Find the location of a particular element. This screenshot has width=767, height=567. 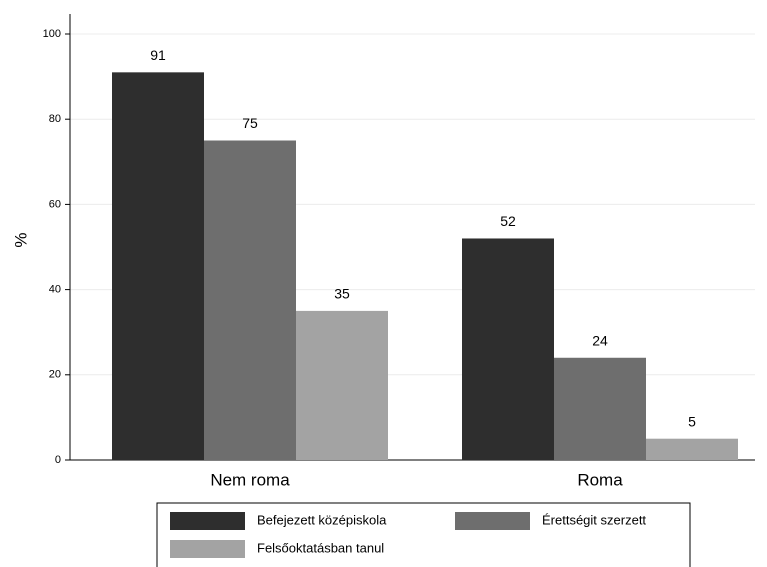

y-tick-label: 0 is located at coordinates (58, 460).